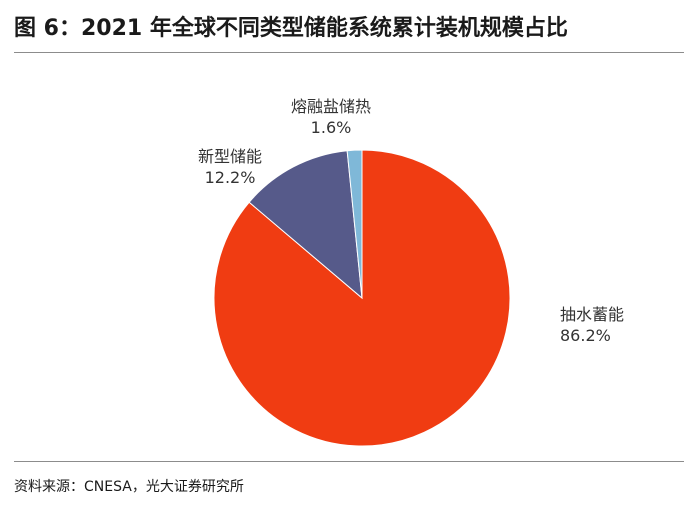 The height and width of the screenshot is (509, 700). I want to click on slice-name-new-storage: 新型储能, so click(230, 156).